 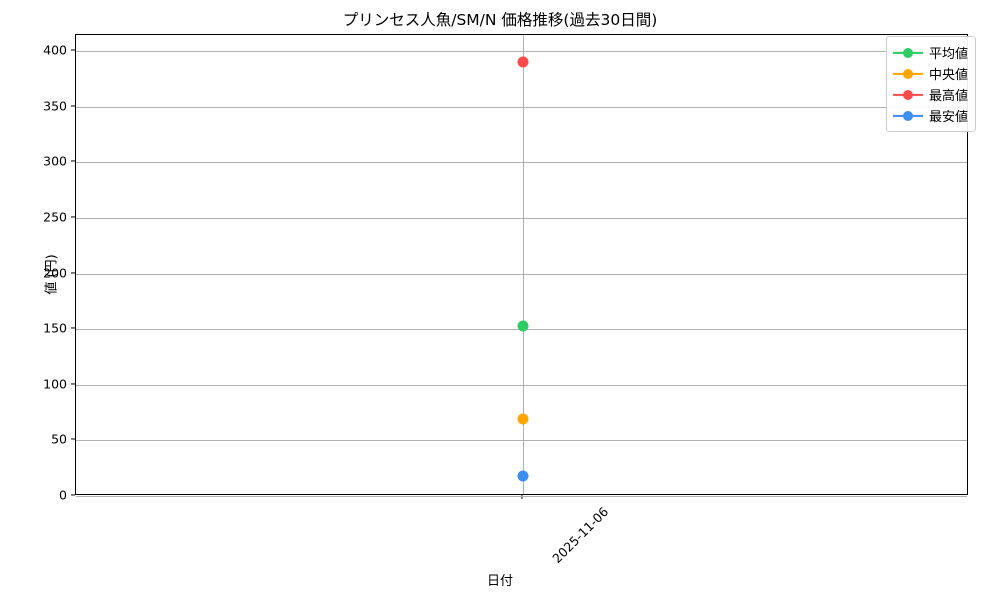 I want to click on x-tick-mark, so click(x=522, y=497).